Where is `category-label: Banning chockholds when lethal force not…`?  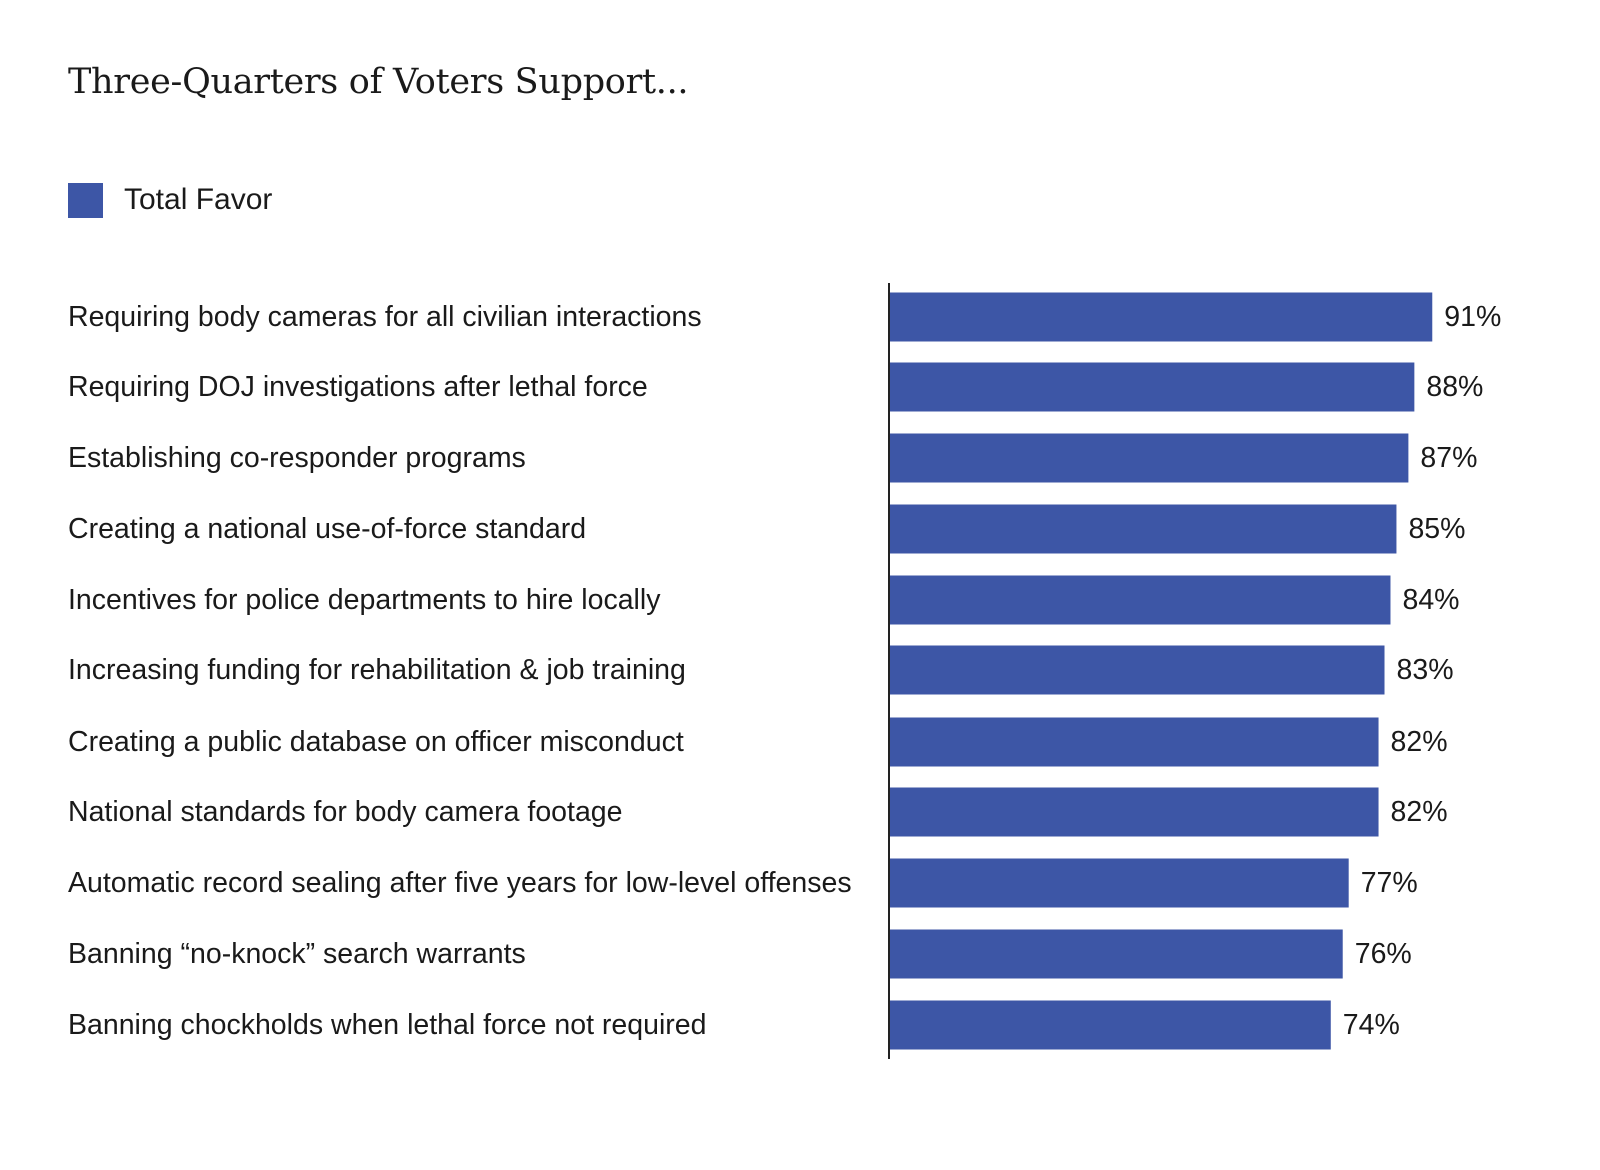
category-label: Banning chockholds when lethal force not… is located at coordinates (387, 1025).